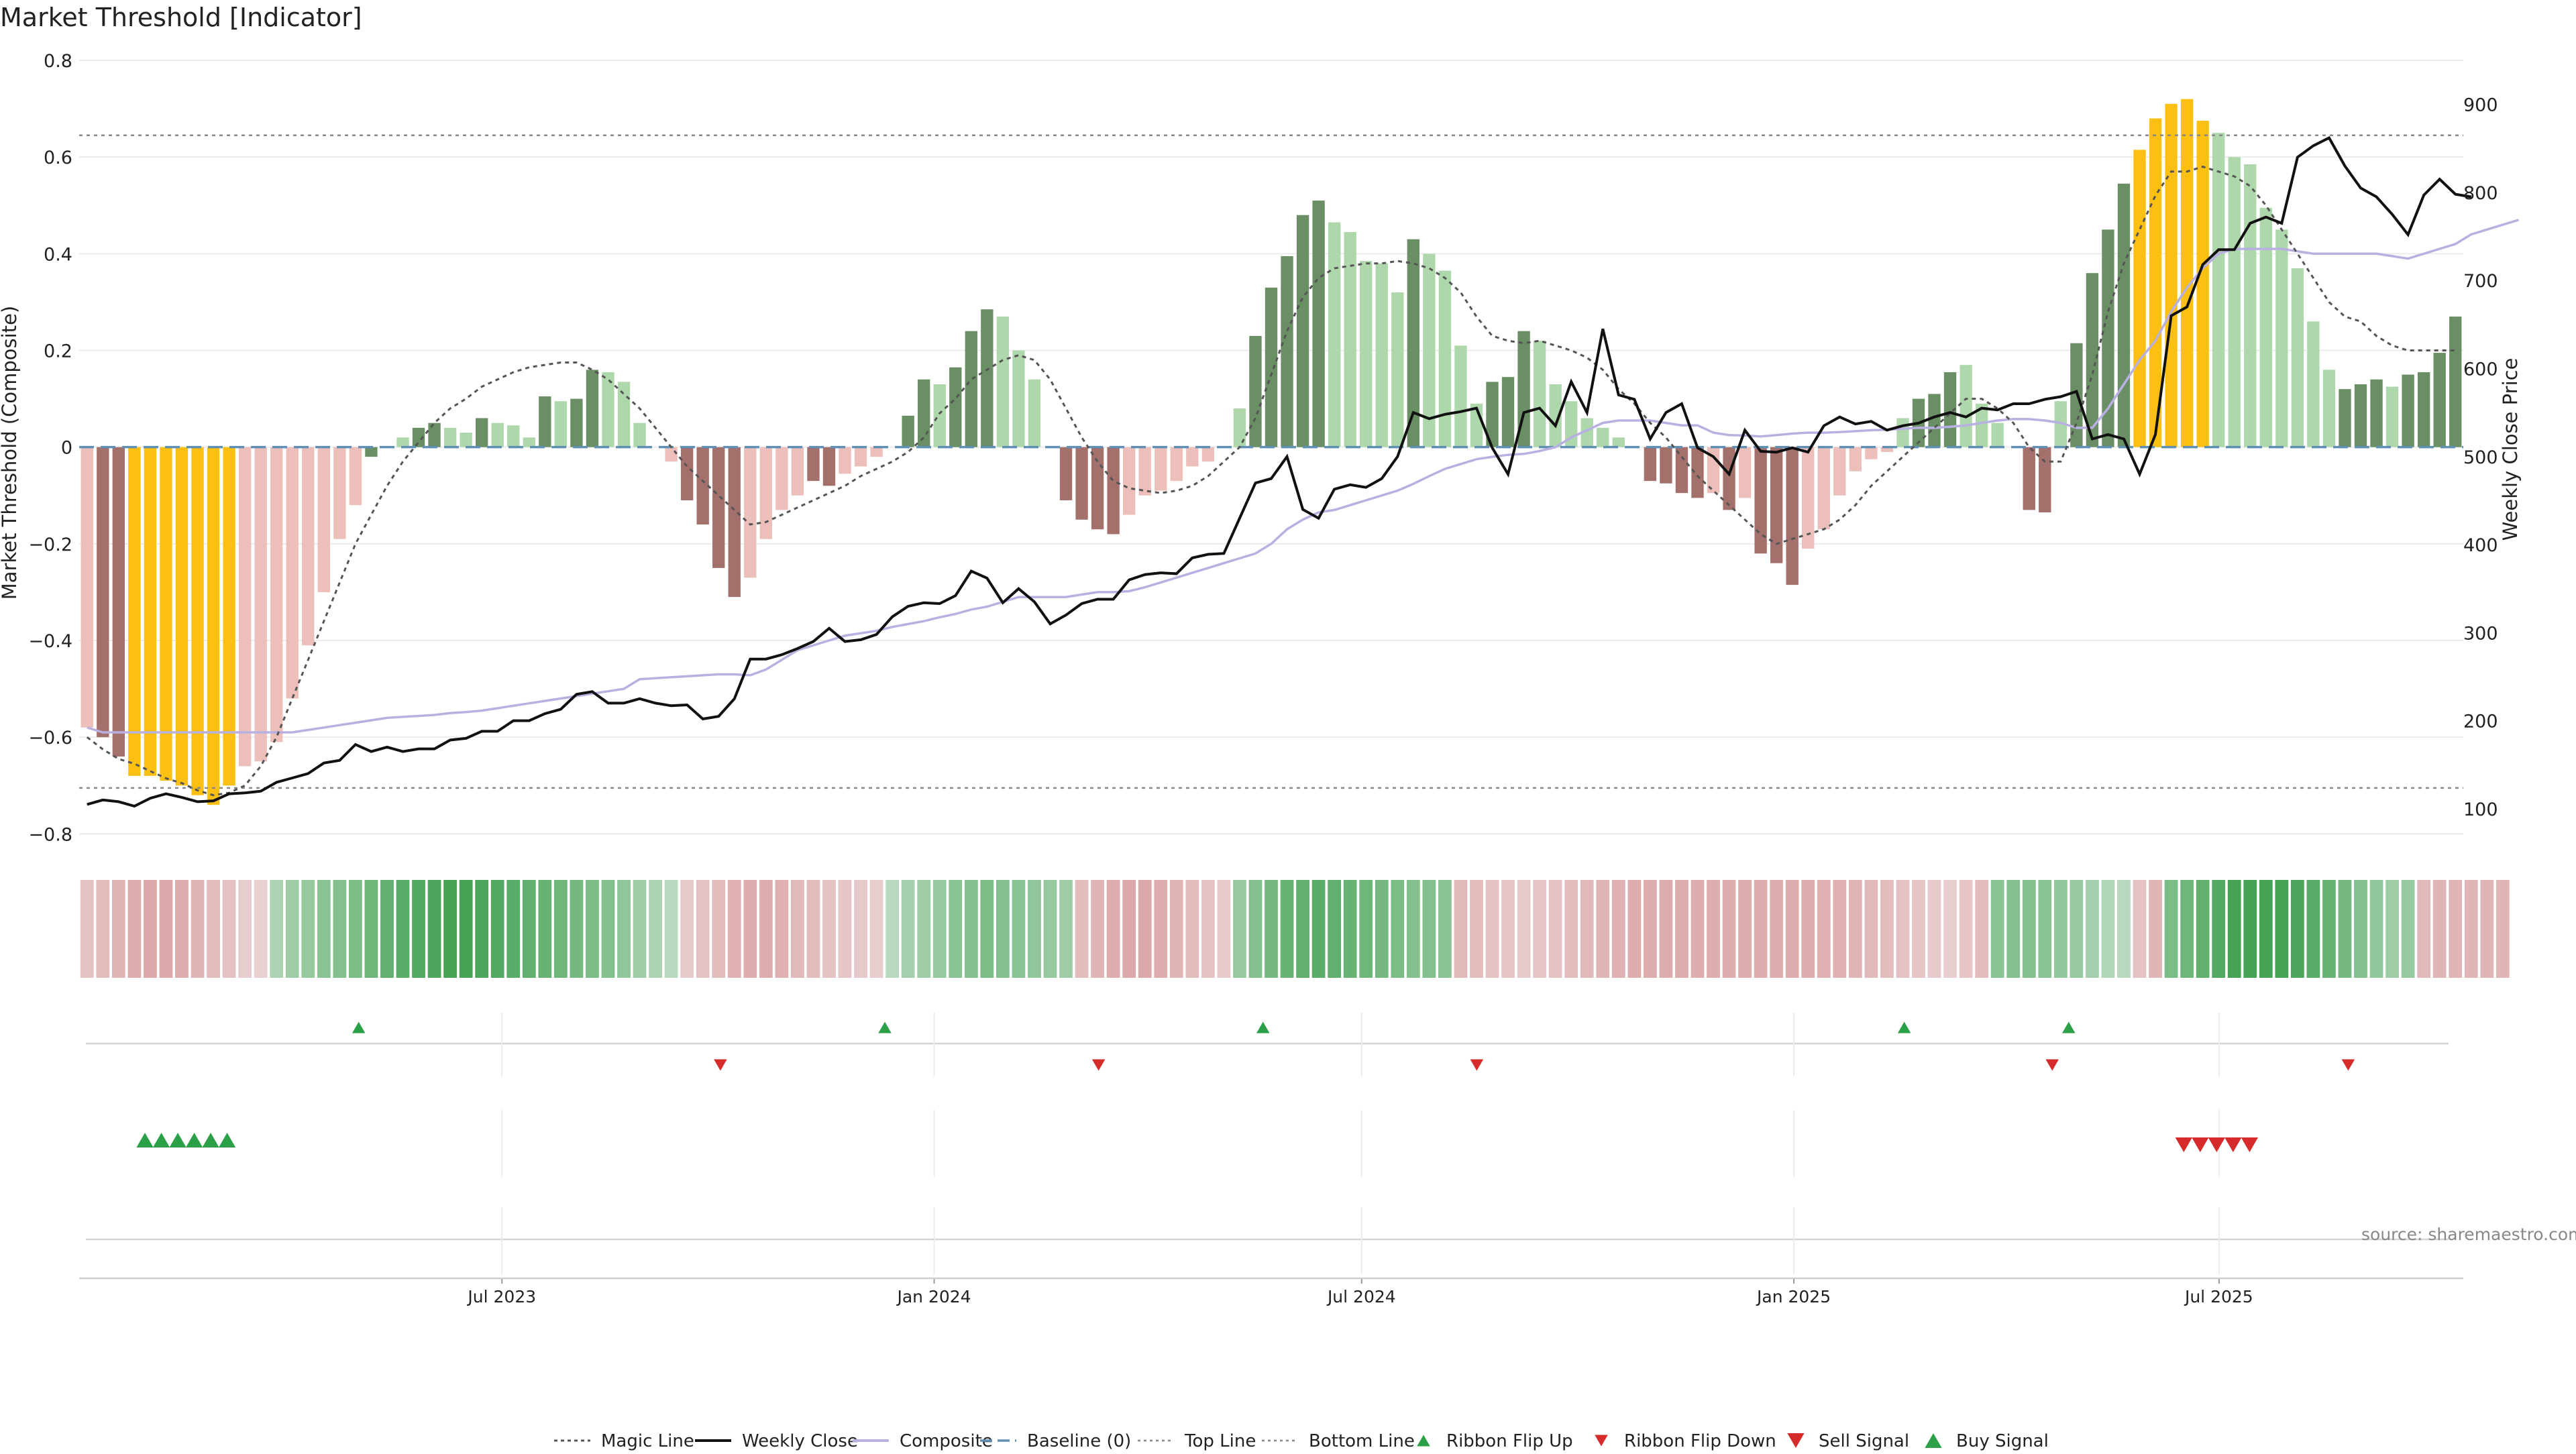 The height and width of the screenshot is (1454, 2576). I want to click on y2-tick-label: 700, so click(2480, 281).